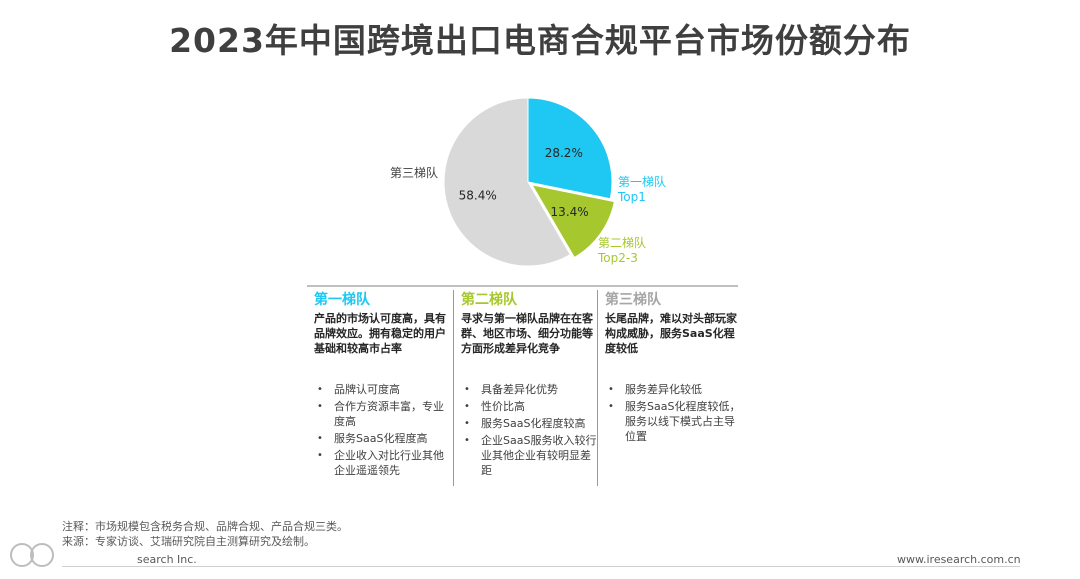 The width and height of the screenshot is (1080, 579). What do you see at coordinates (671, 333) in the screenshot?
I see `tier-3-desc: 长尾品牌，难以对头部玩家构成威胁，服务SaaS化程度较低` at bounding box center [671, 333].